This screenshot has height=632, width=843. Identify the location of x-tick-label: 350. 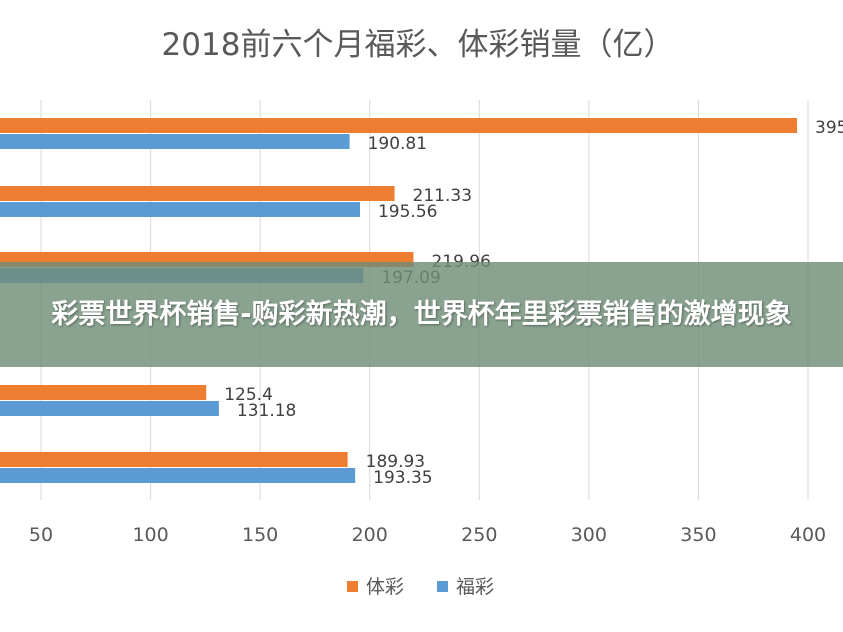
(698, 535).